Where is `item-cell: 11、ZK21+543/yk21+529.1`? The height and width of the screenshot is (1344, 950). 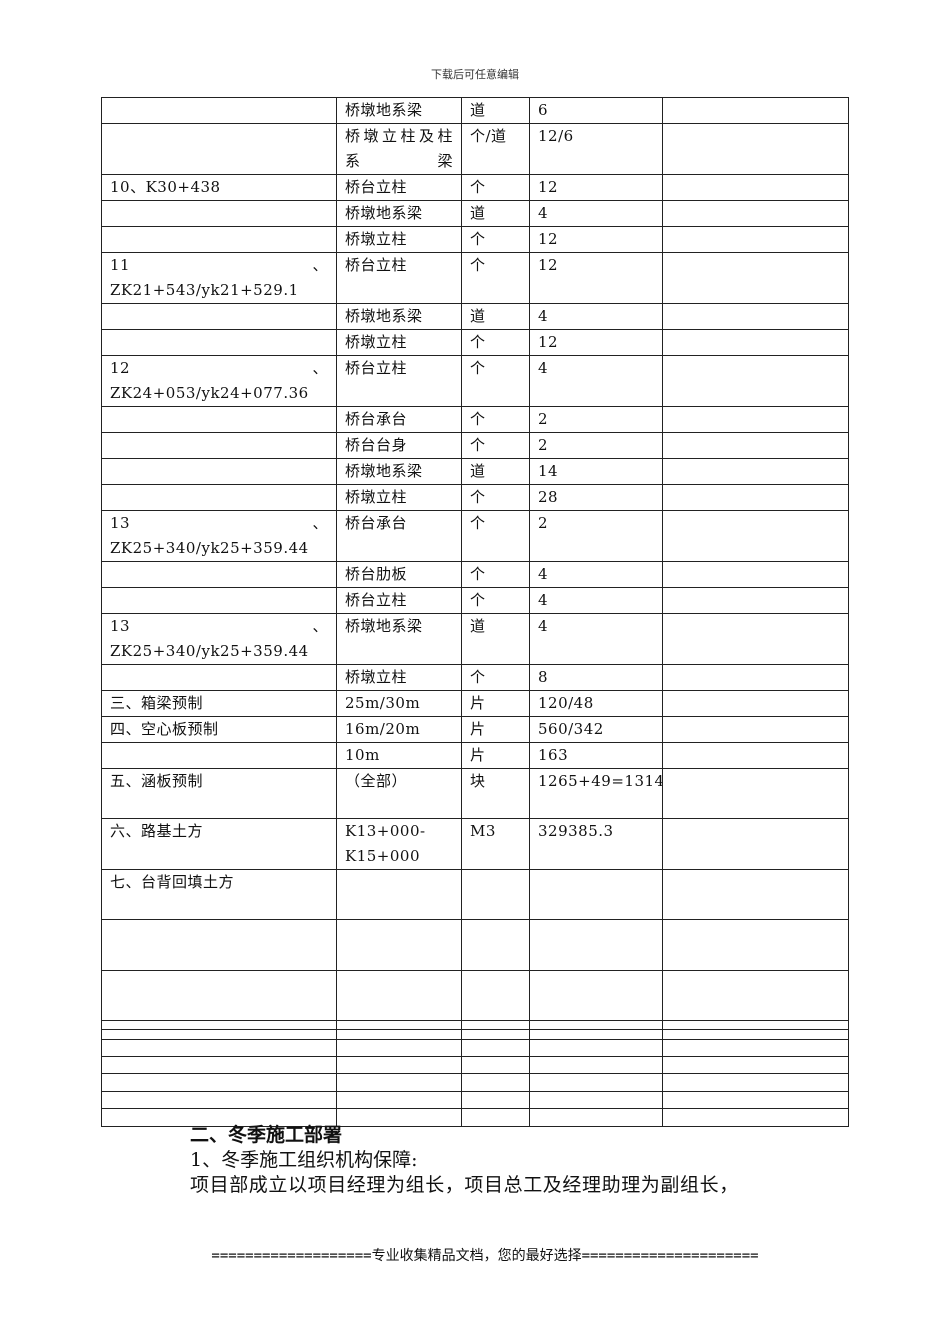 item-cell: 11、ZK21+543/yk21+529.1 is located at coordinates (219, 278).